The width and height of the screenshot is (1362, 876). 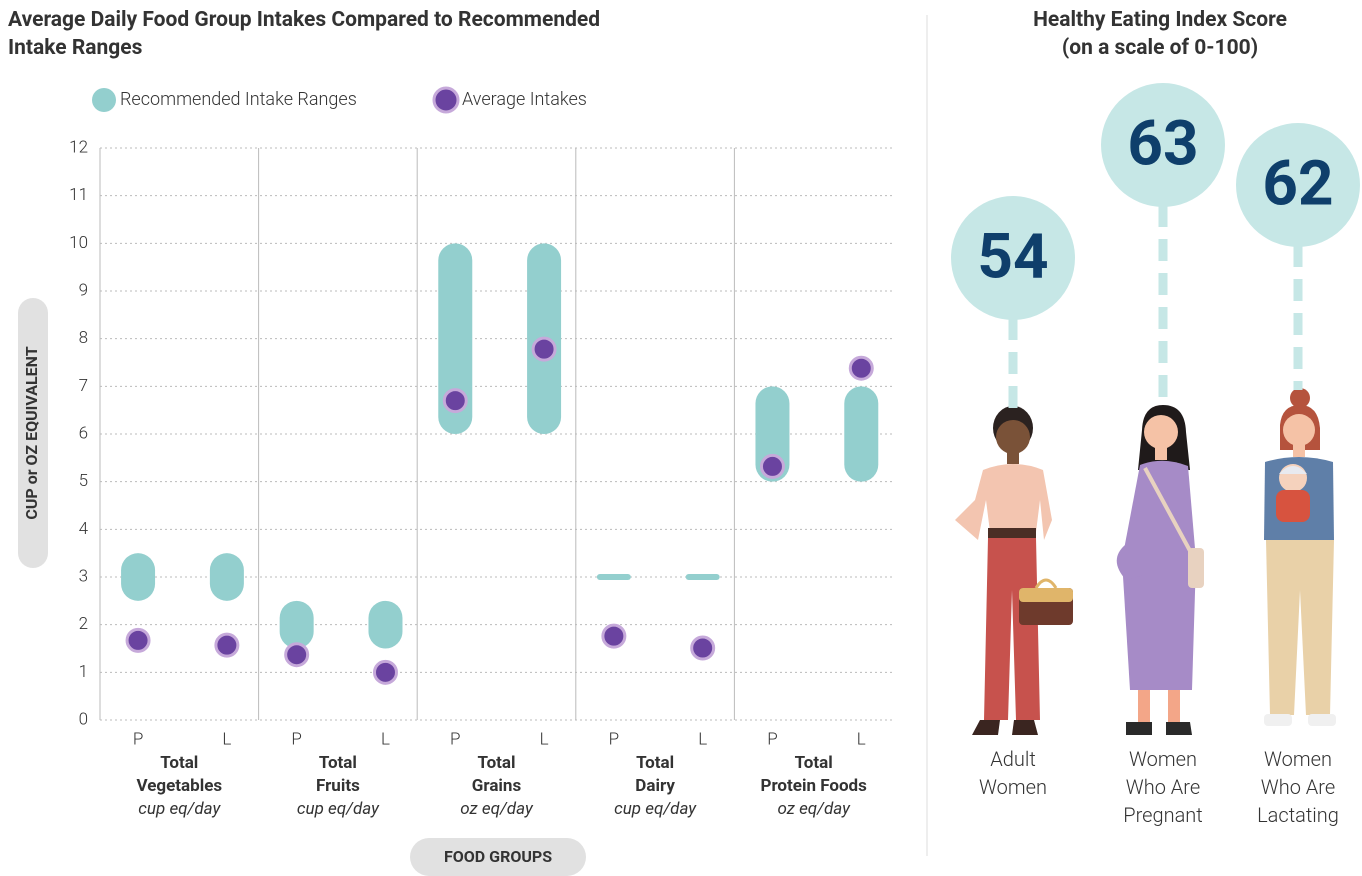 I want to click on score-title-text: Healthy Eating Index Score, so click(x=1160, y=20).